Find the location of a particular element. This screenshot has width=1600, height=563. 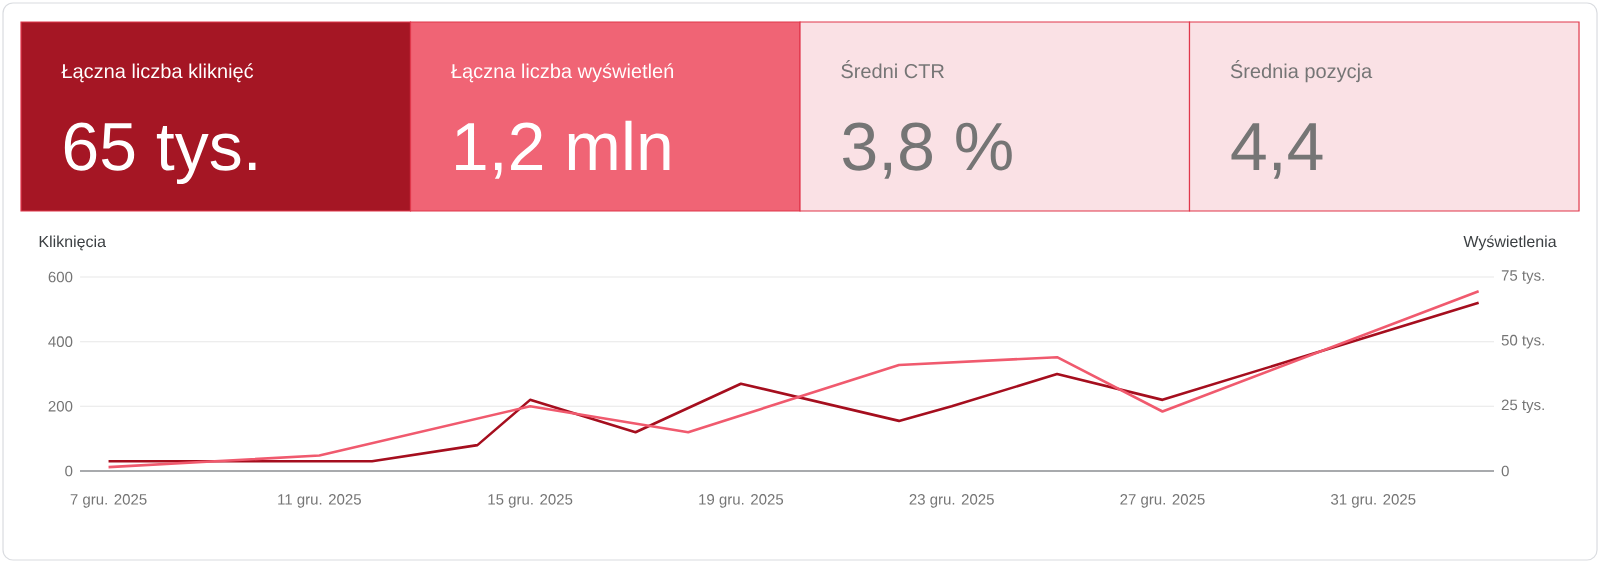

y2-tick-label: 25 tys. is located at coordinates (1522, 406).